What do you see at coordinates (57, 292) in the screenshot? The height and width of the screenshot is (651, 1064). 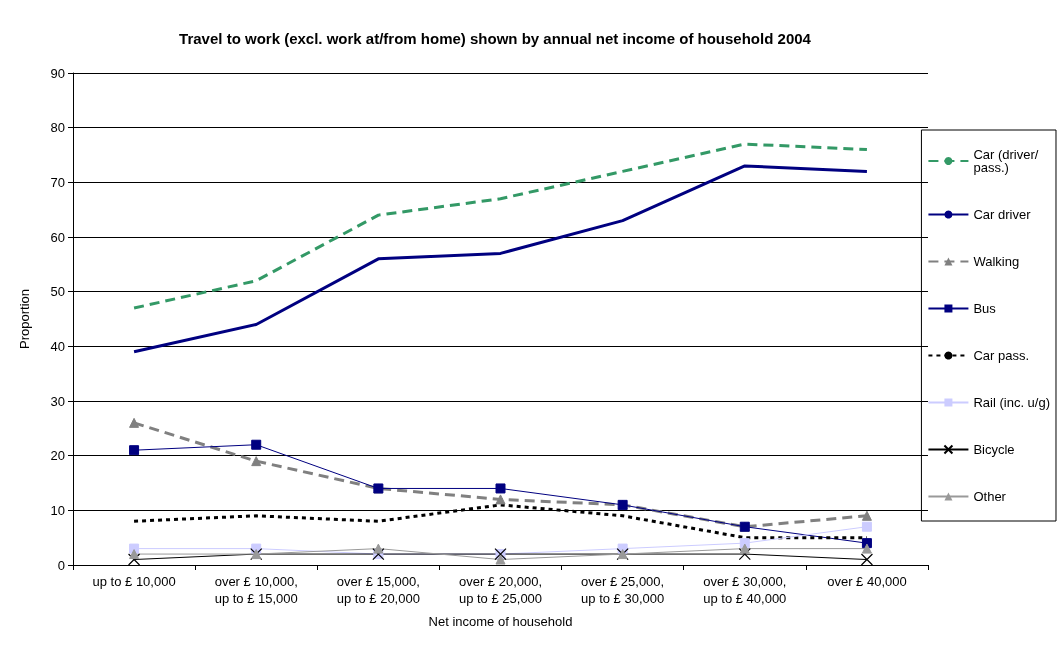 I see `y-tick-label: 50` at bounding box center [57, 292].